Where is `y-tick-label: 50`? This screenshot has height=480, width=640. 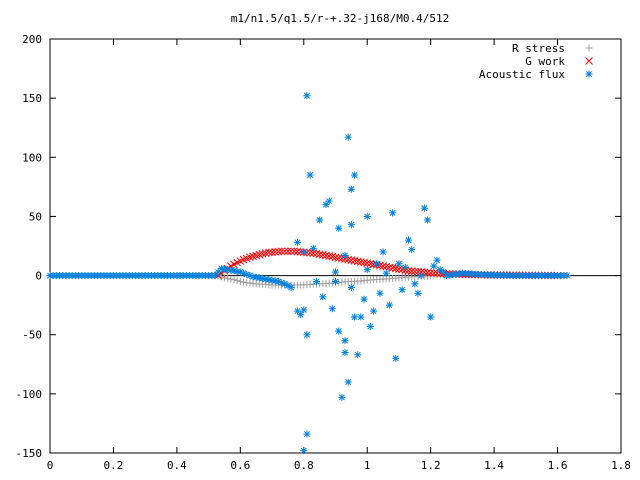
y-tick-label: 50 is located at coordinates (35, 216).